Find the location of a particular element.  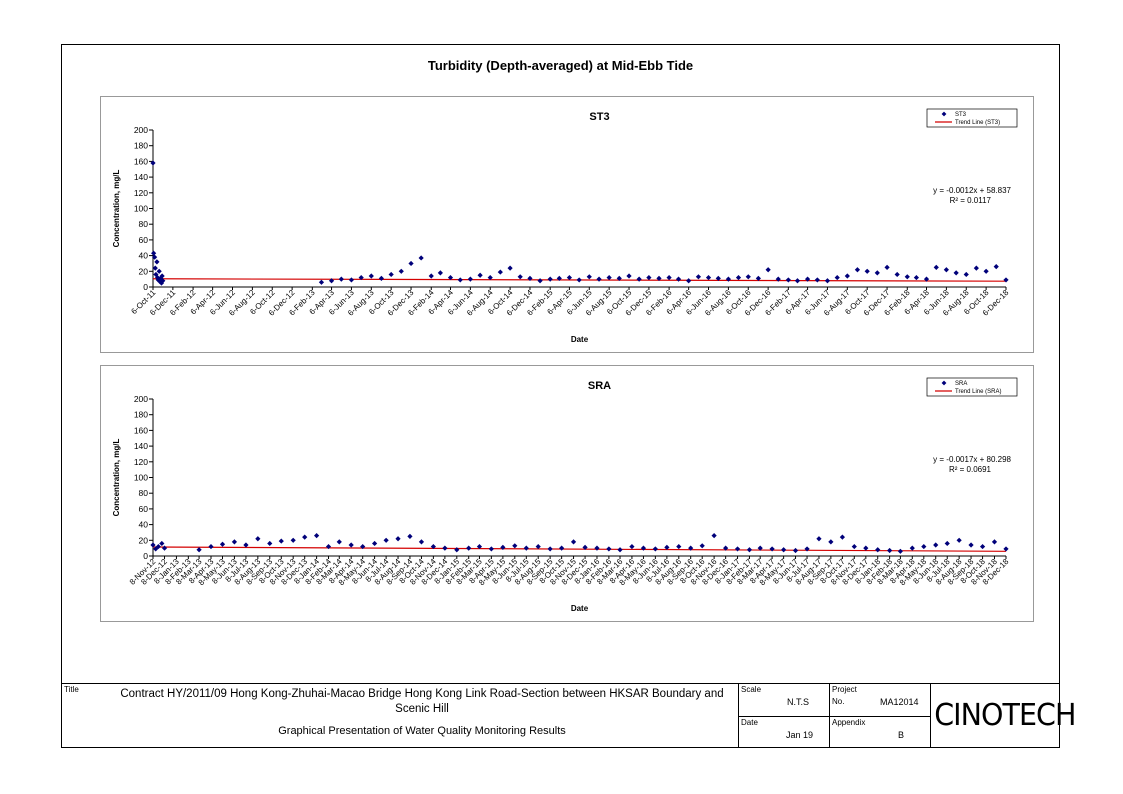

scale-value: N.T.S is located at coordinates (798, 702).